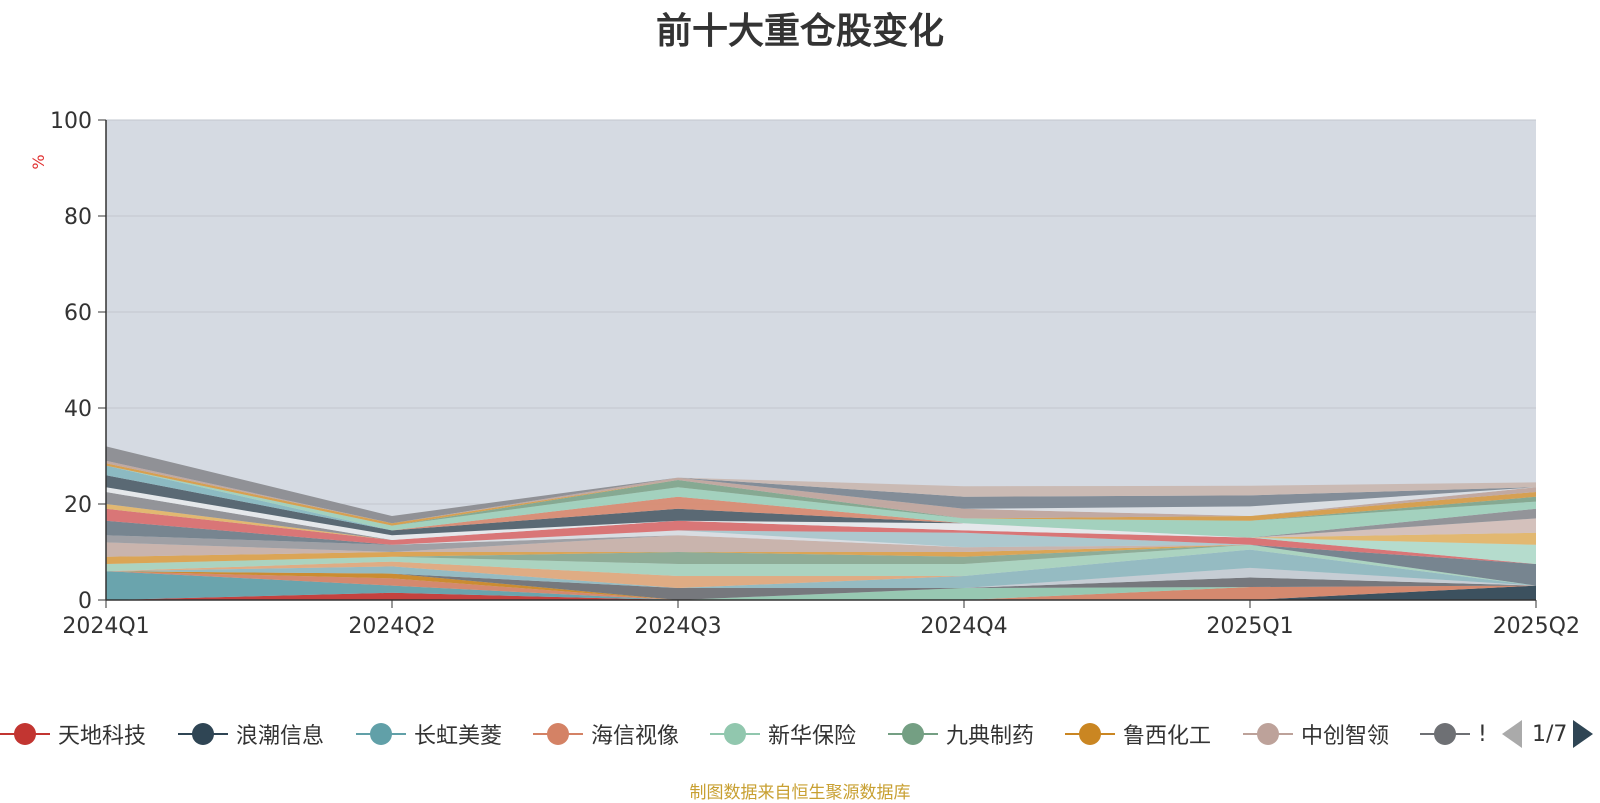  Describe the element at coordinates (1583, 734) in the screenshot. I see `legend-next-page-icon` at that location.